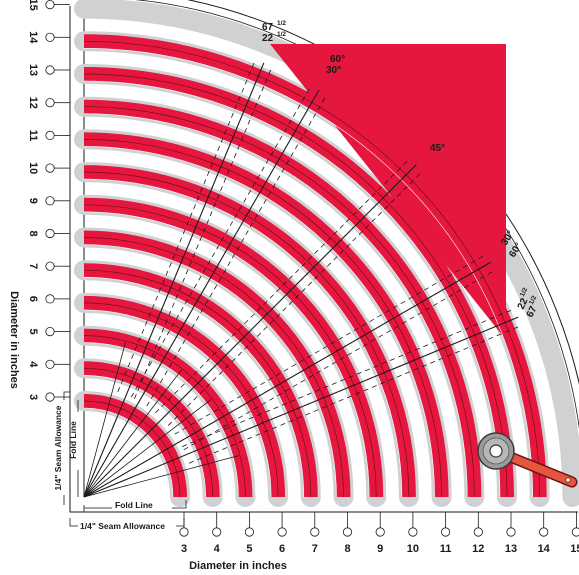 This screenshot has width=579, height=575. I want to click on y-number-4: 4, so click(33, 364).